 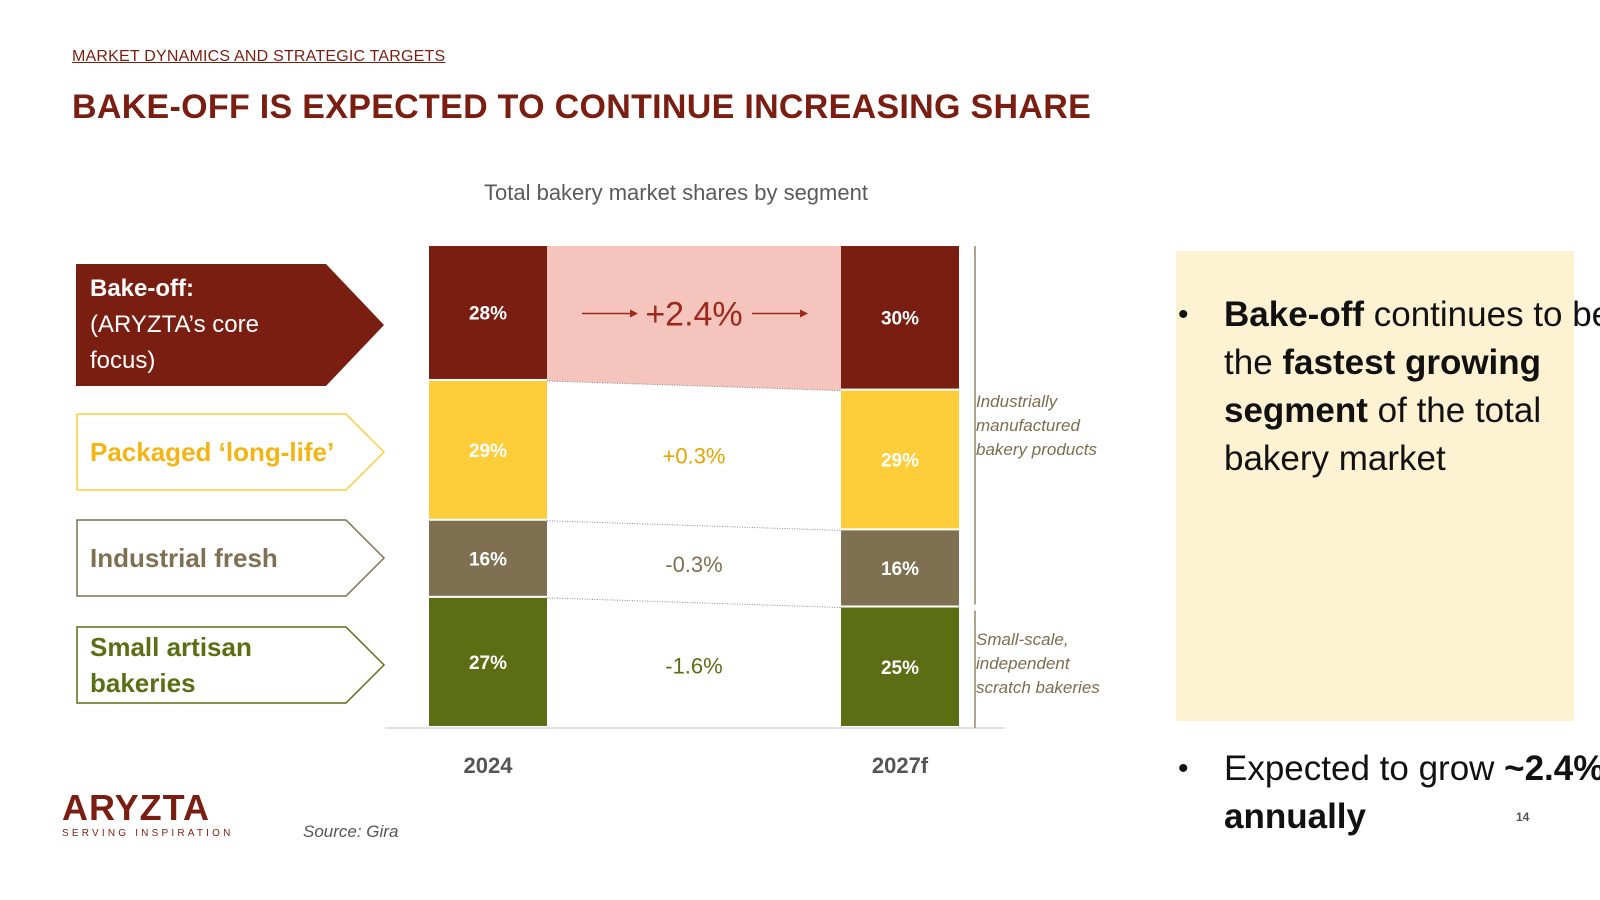 I want to click on logo-tagline: SERVING INSPIRATION, so click(x=148, y=833).